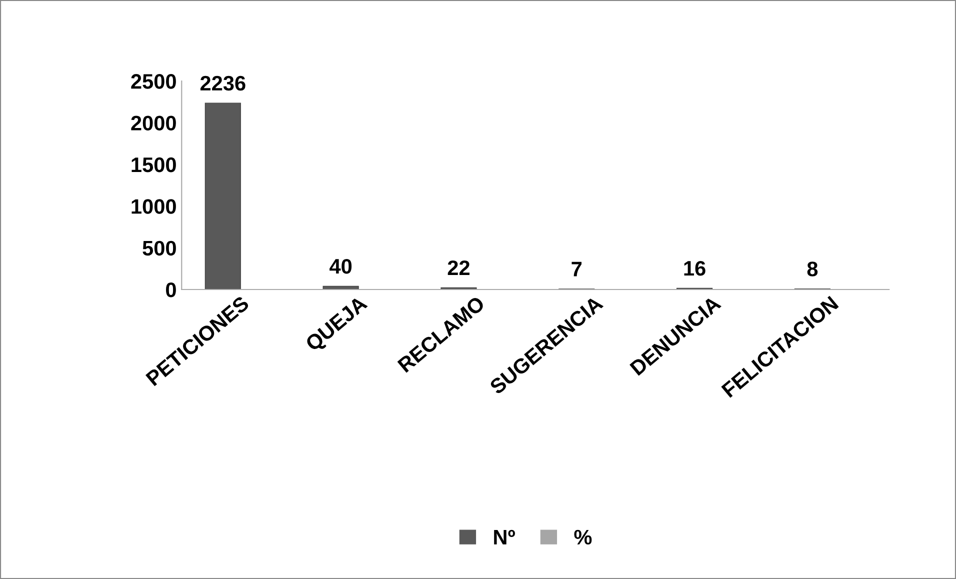  Describe the element at coordinates (459, 268) in the screenshot. I see `data-label: 22` at that location.